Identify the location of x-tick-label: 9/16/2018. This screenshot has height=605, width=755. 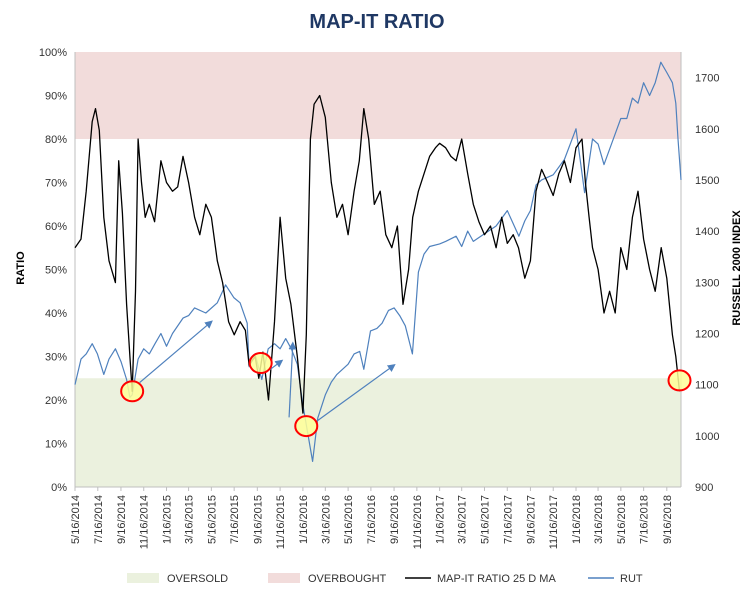
(668, 519).